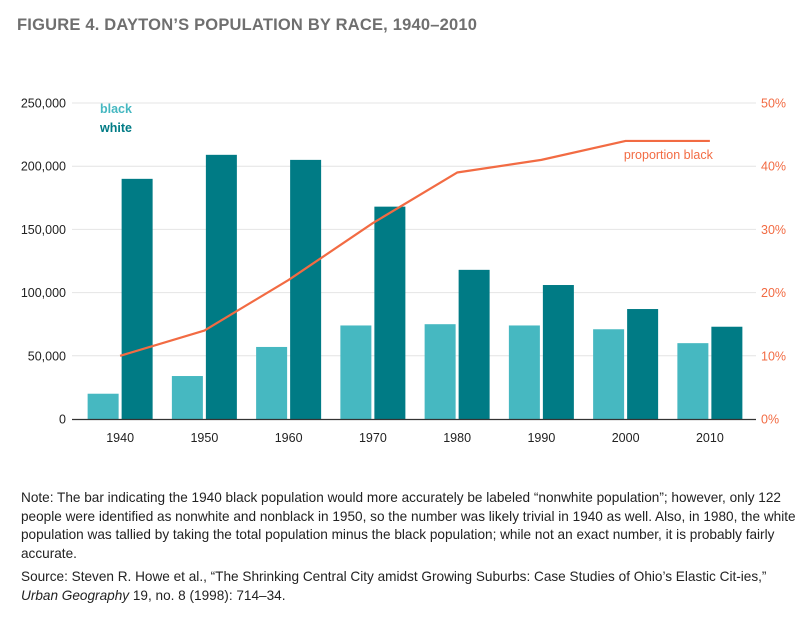 The image size is (811, 639). I want to click on y-left-tick-label: 50,000, so click(47, 356).